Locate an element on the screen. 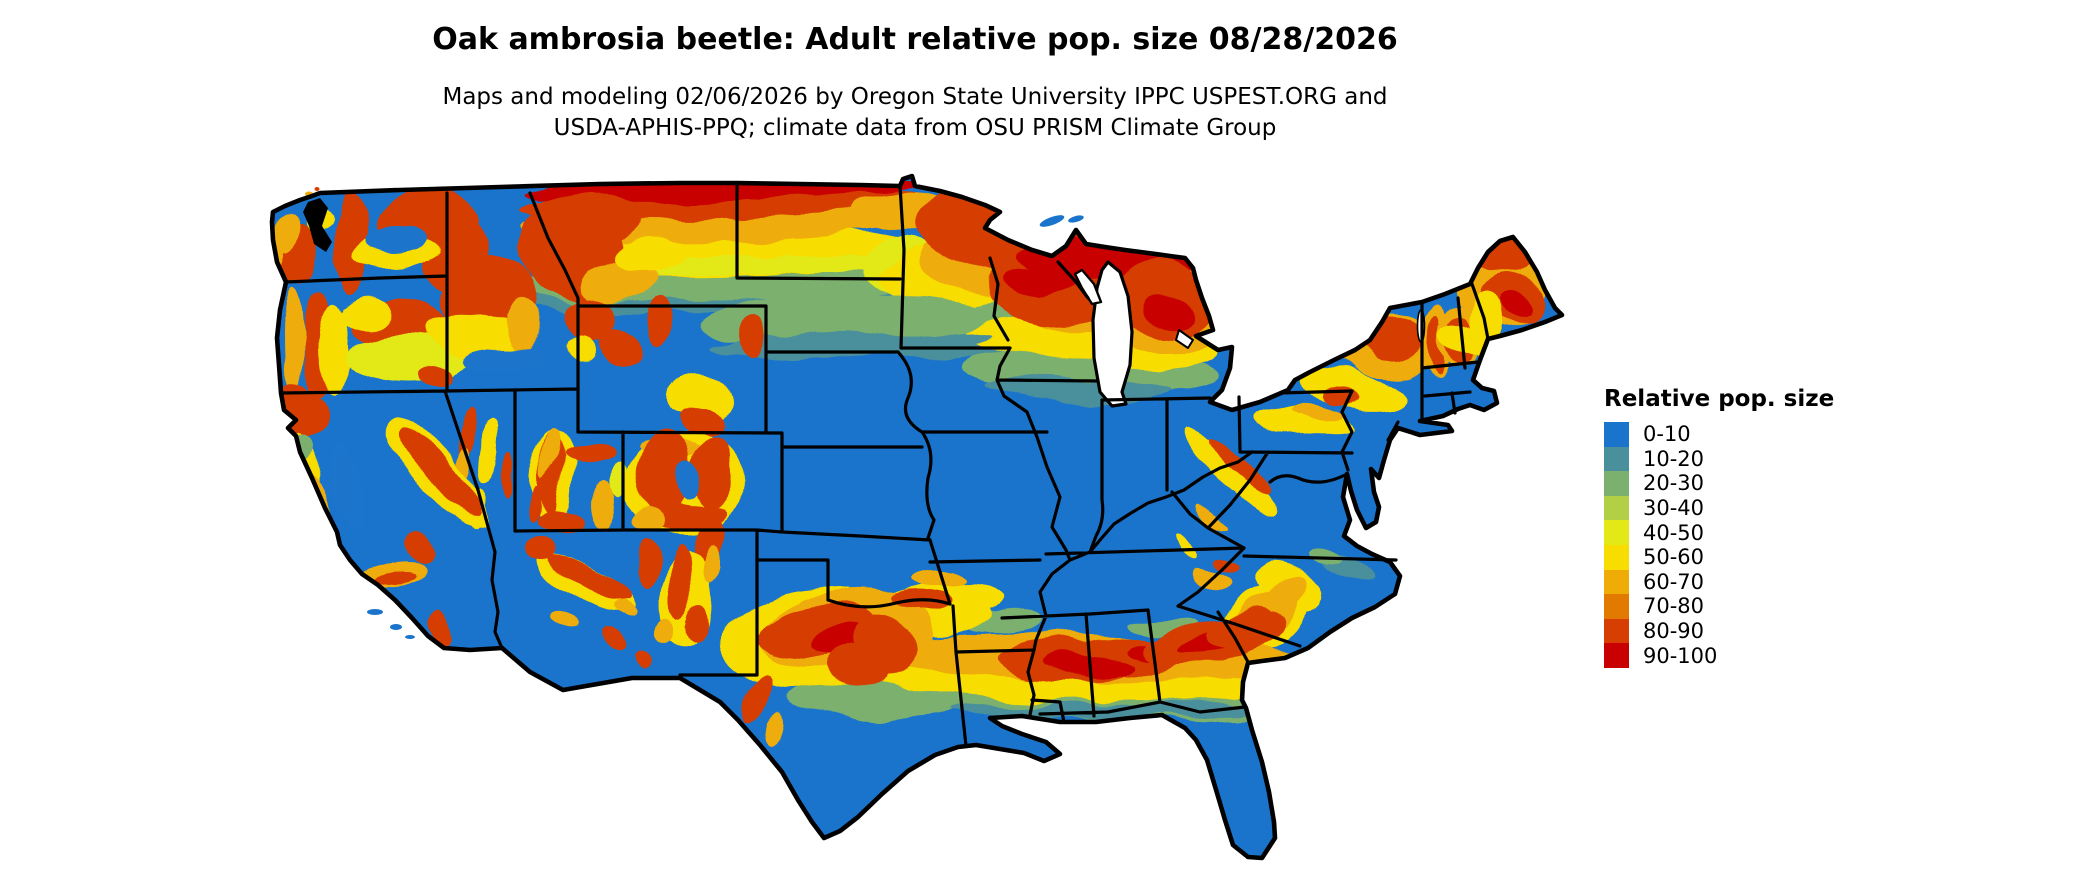  legend-row: 10-20 is located at coordinates (1719, 459).